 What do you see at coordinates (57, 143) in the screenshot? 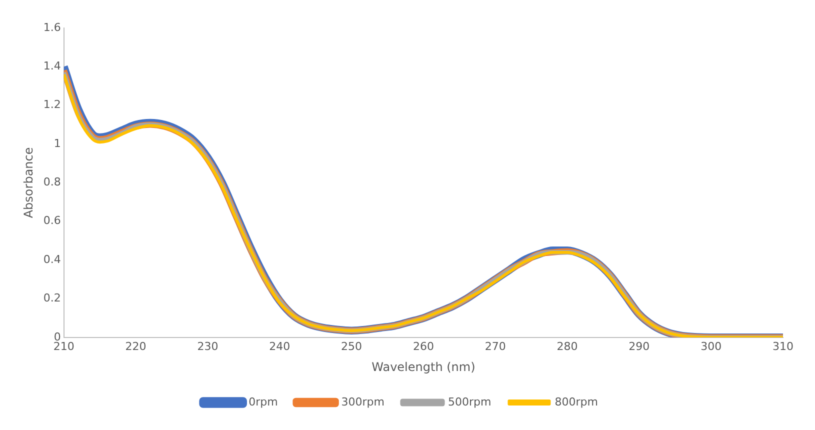
I see `y-tick-label: 1` at bounding box center [57, 143].